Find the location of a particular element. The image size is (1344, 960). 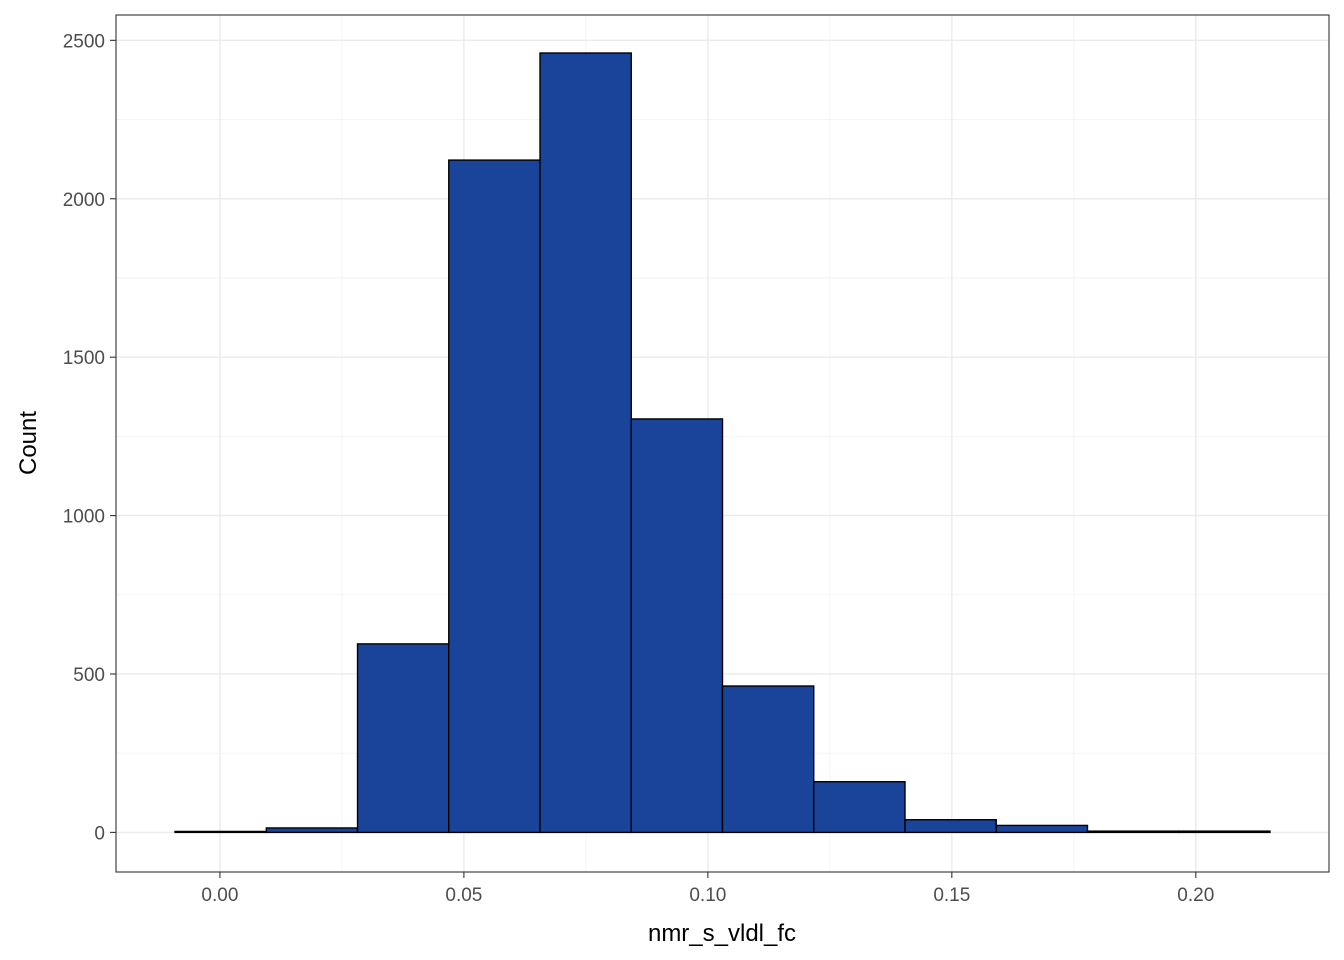

y-tick-label: 2000 is located at coordinates (84, 200).